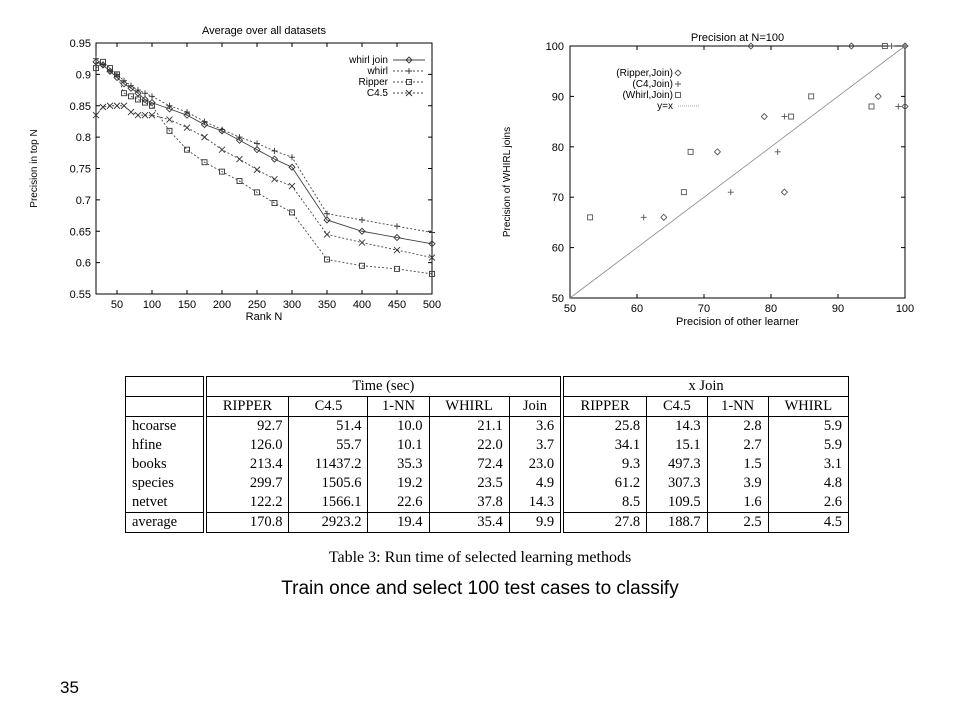 The height and width of the screenshot is (720, 960). What do you see at coordinates (535, 426) in the screenshot?
I see `table-cell: 3.6` at bounding box center [535, 426].